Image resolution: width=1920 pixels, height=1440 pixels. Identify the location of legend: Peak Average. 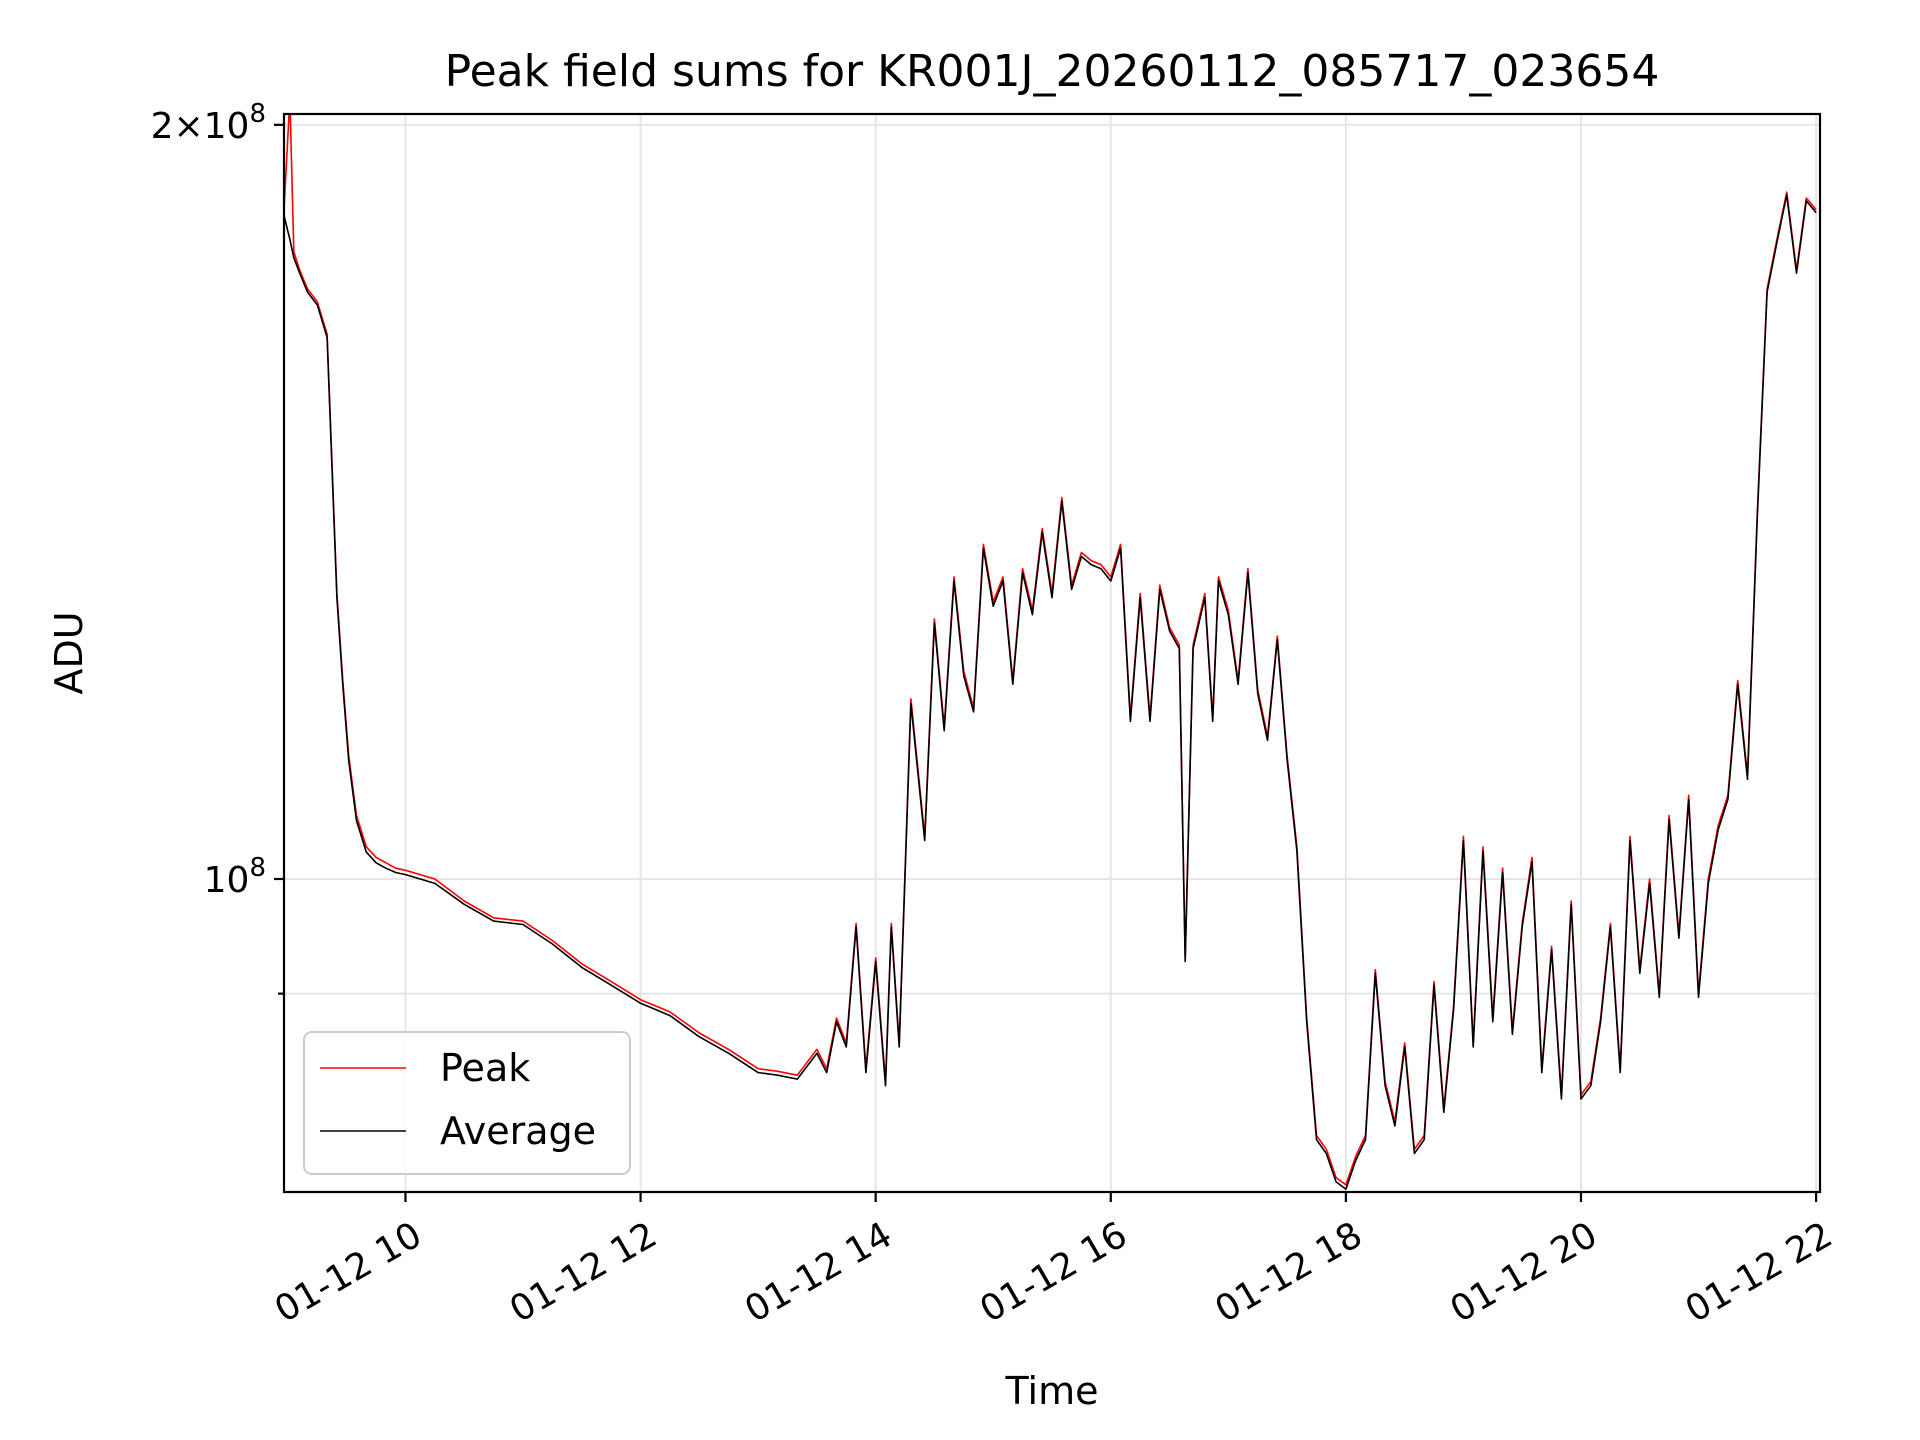
(467, 1103).